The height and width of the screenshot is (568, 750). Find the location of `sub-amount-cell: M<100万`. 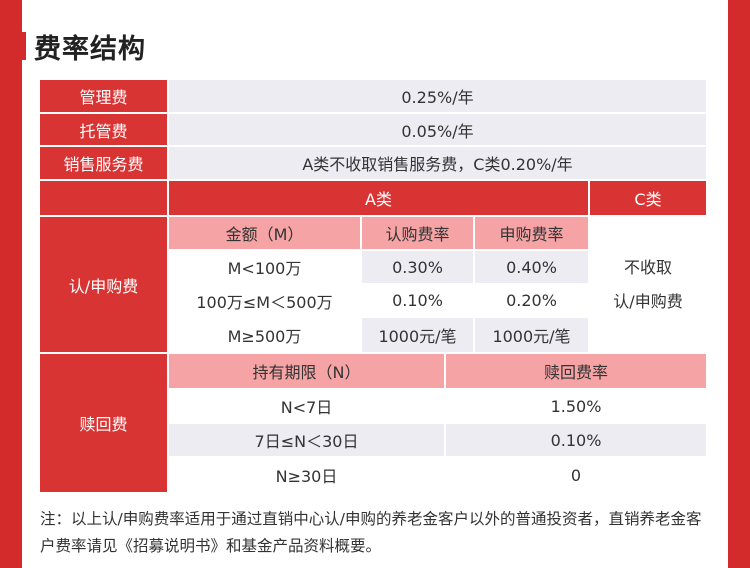

sub-amount-cell: M<100万 is located at coordinates (264, 267).